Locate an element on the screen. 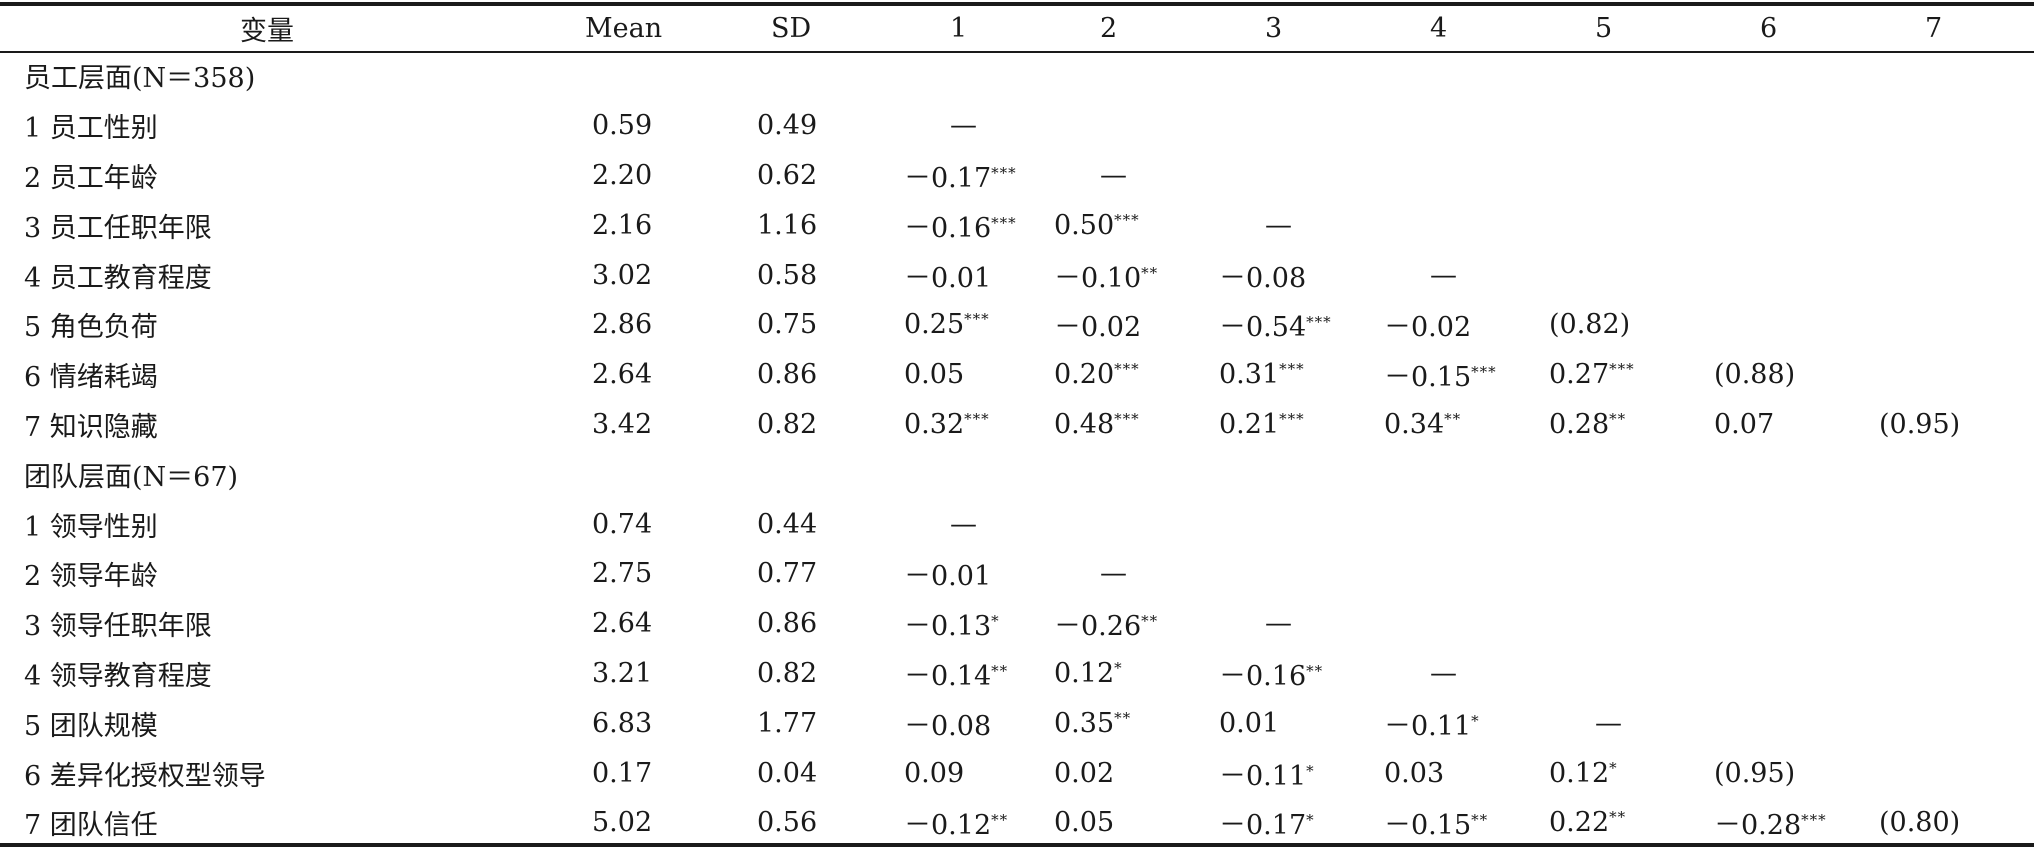 The image size is (2034, 849). correlation-value: 0.03 is located at coordinates (1414, 773).